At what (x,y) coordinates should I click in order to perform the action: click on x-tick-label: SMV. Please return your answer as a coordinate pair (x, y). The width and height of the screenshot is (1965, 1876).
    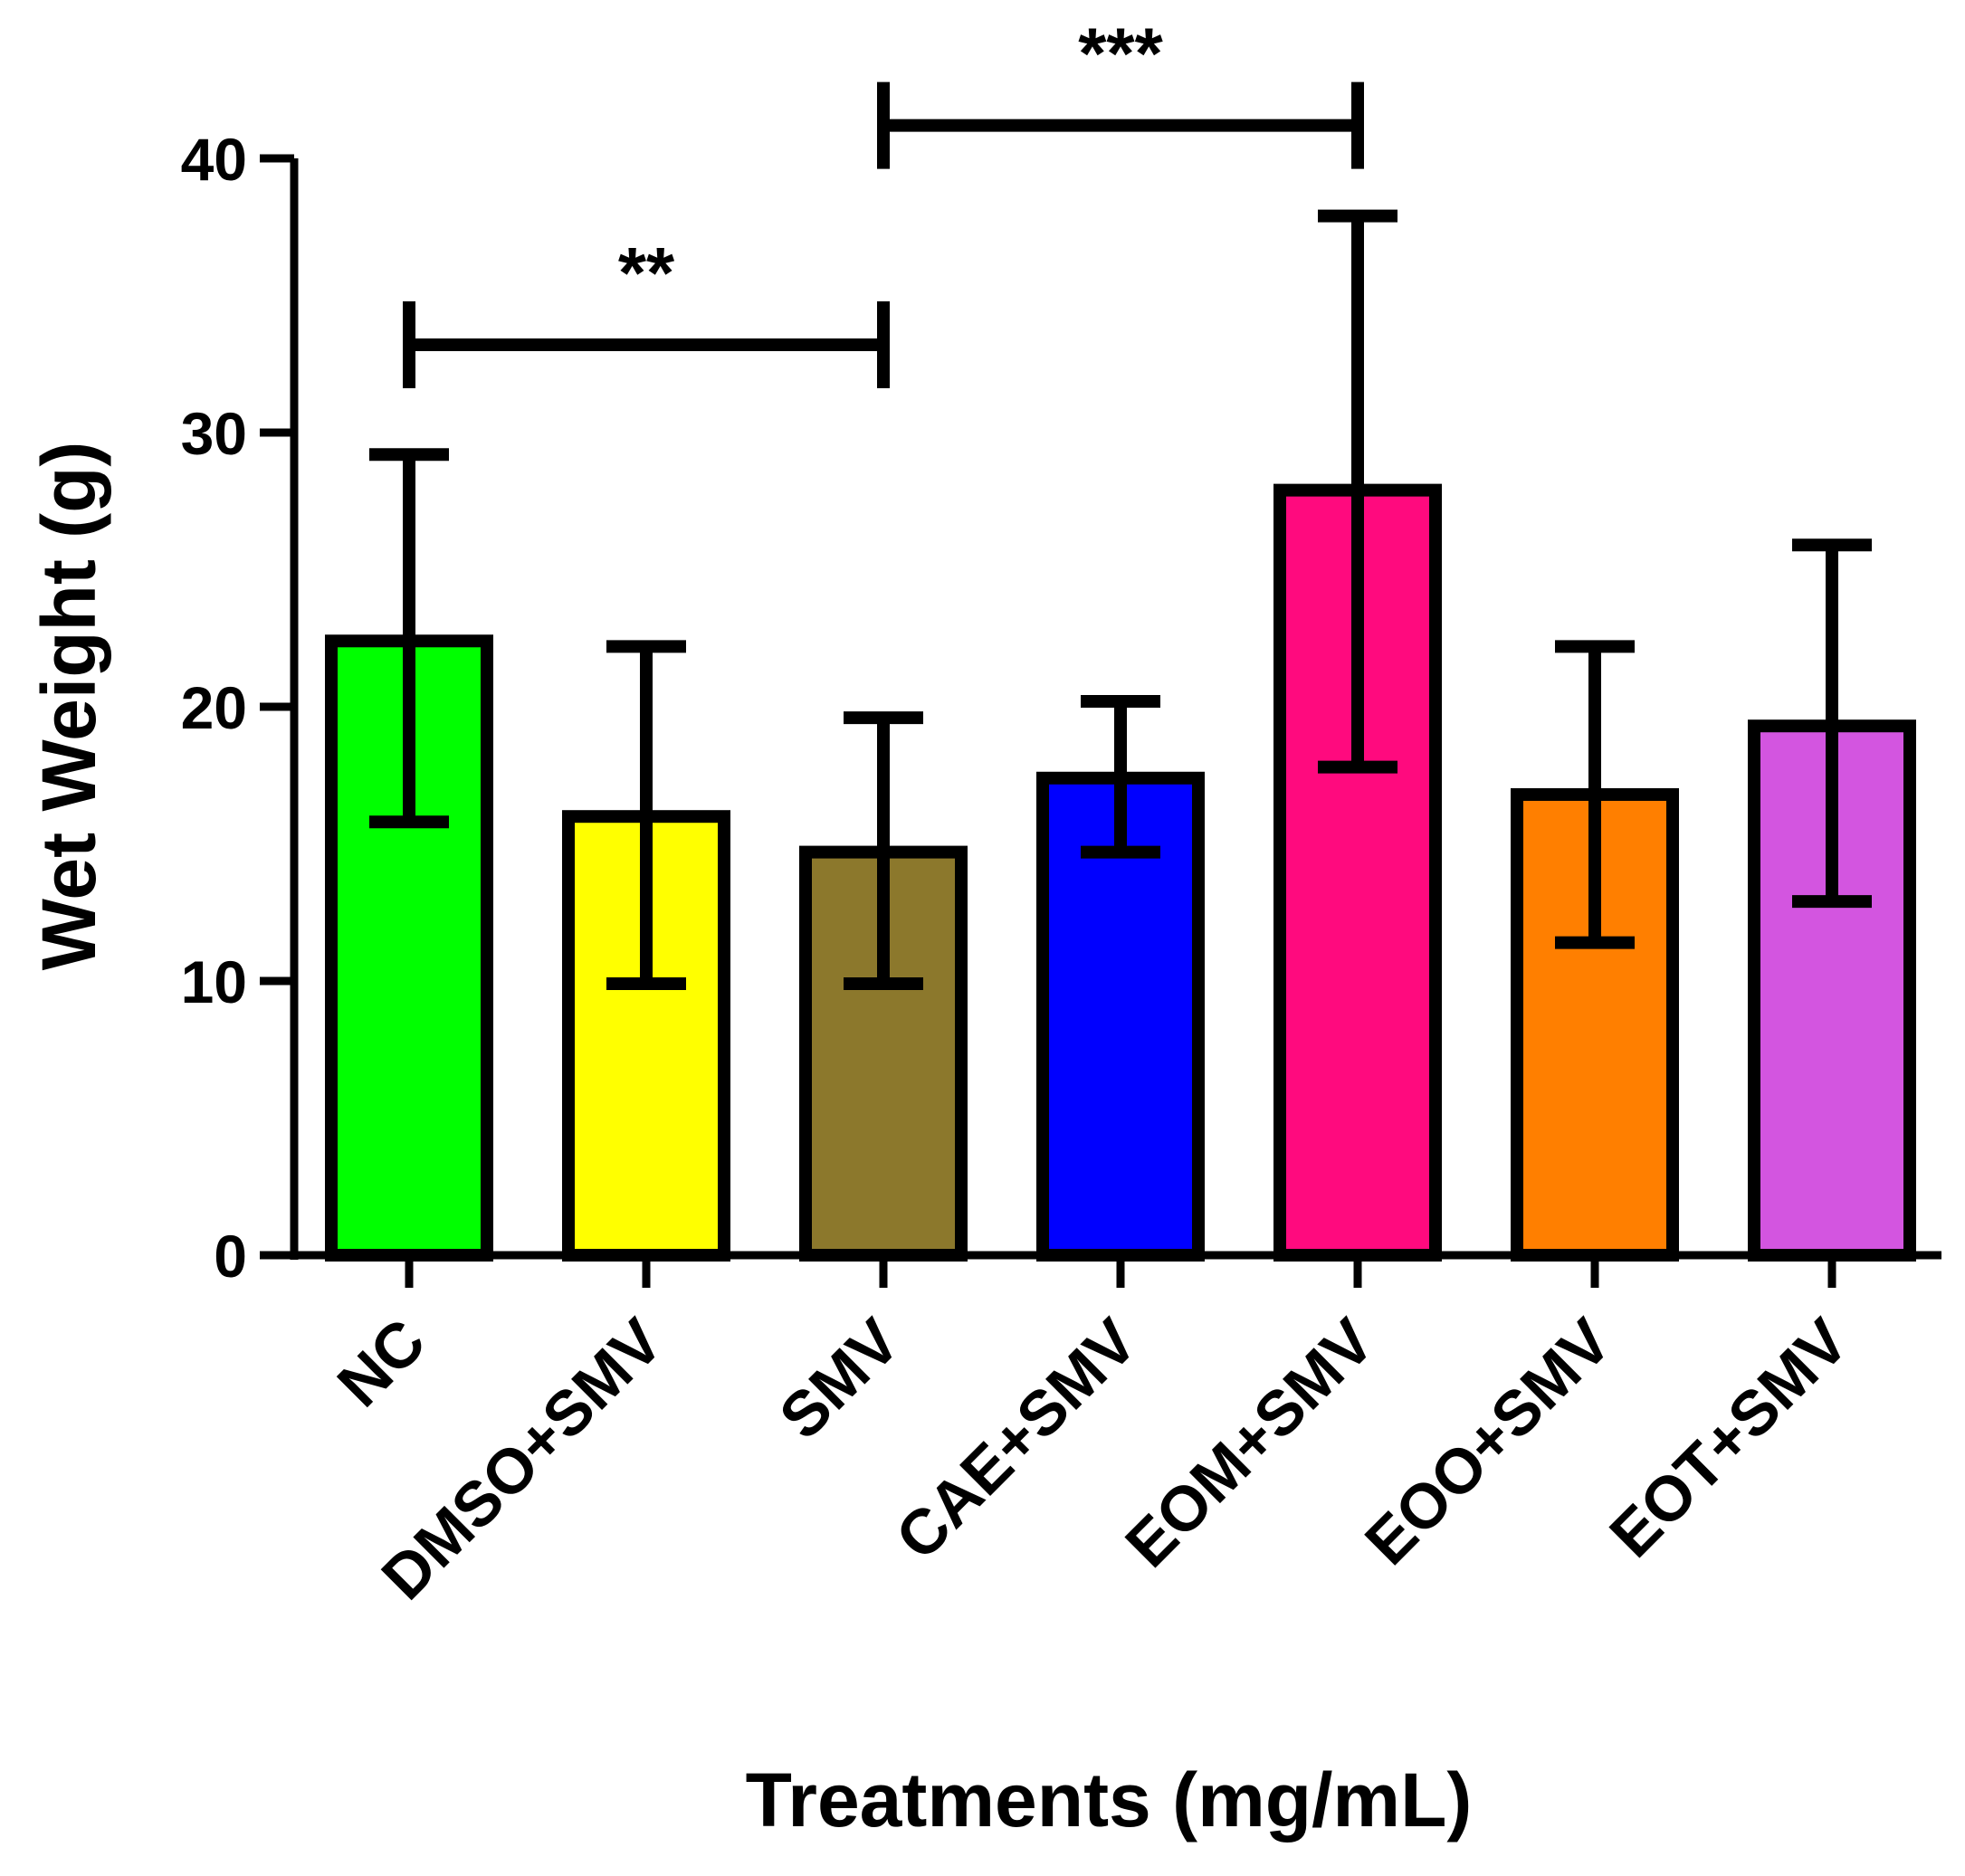
    Looking at the image, I should click on (839, 1378).